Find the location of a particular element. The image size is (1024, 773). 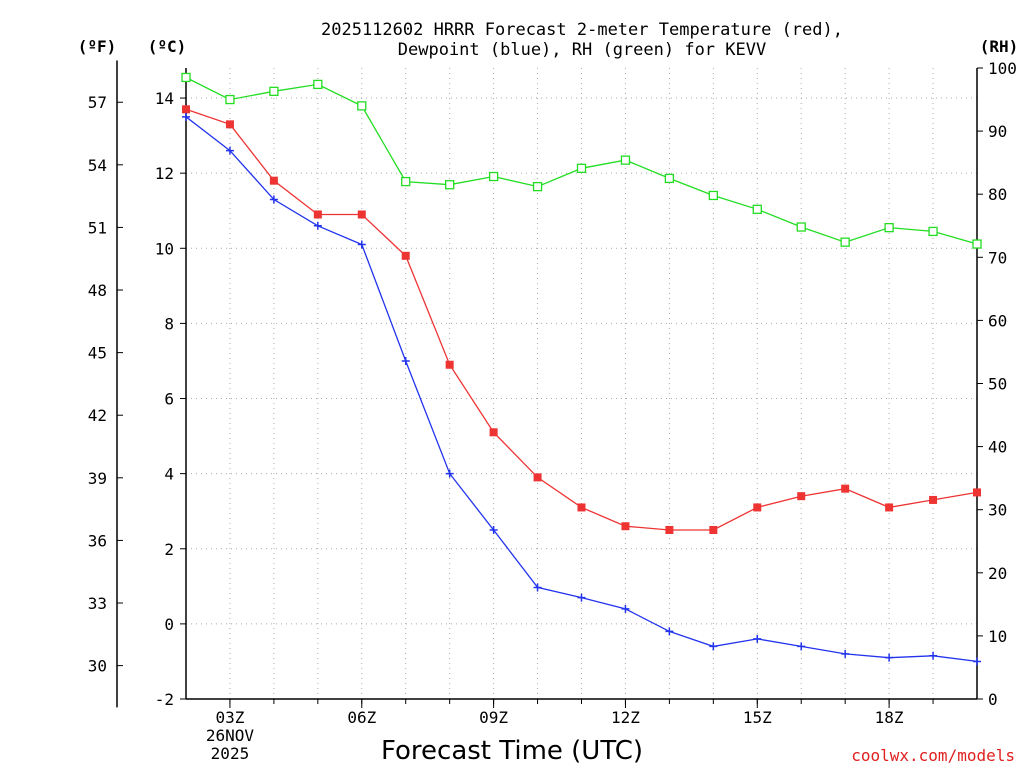

celsius-tick-label: 10 is located at coordinates (164, 248).